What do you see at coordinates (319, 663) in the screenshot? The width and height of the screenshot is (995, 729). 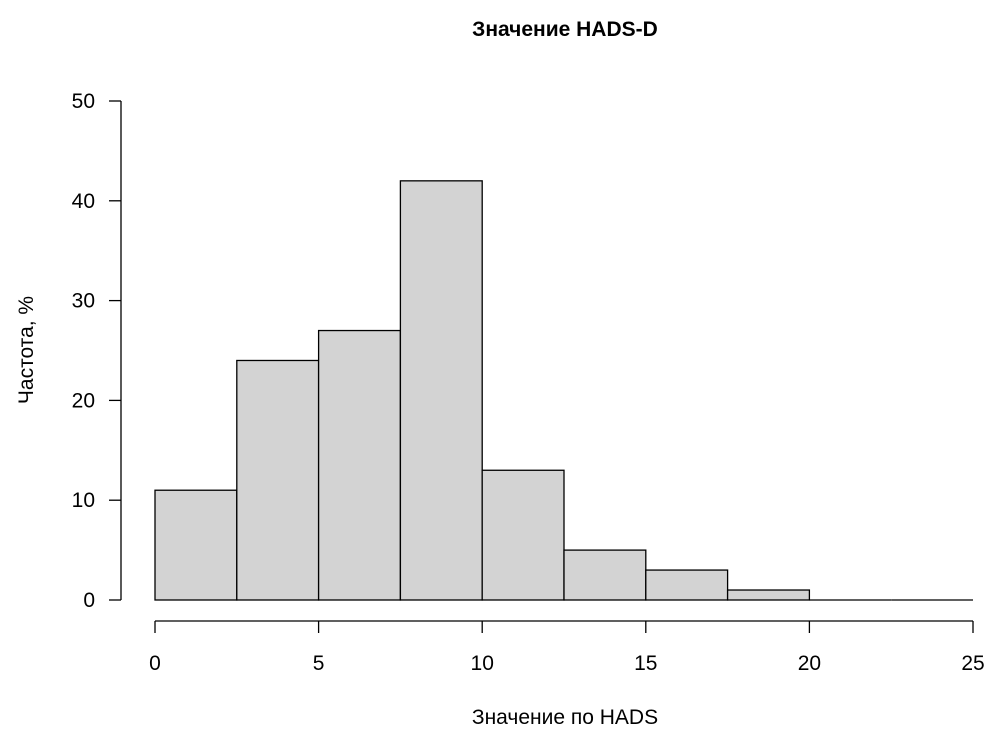 I see `x-tick-label: 5` at bounding box center [319, 663].